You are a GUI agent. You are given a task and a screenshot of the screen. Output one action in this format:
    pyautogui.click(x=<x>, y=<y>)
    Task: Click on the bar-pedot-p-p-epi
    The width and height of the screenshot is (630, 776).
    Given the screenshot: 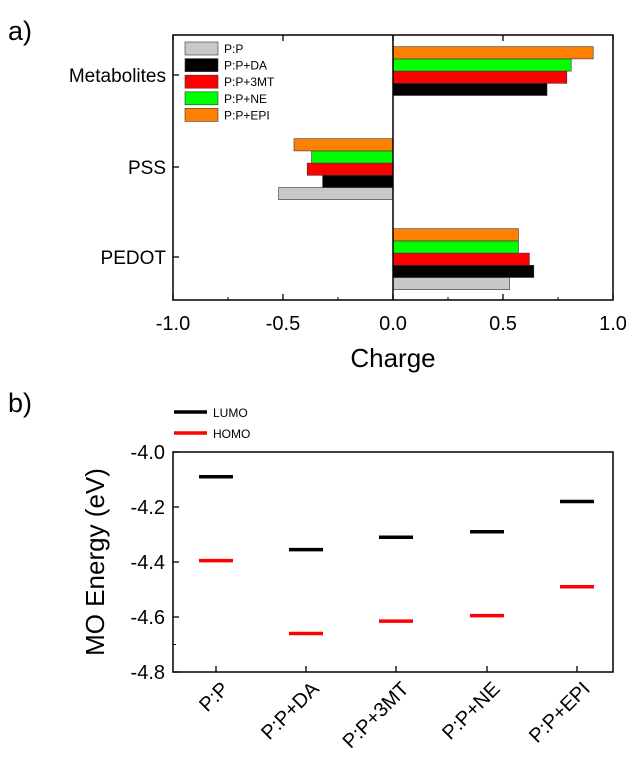 What is the action you would take?
    pyautogui.click(x=455, y=235)
    